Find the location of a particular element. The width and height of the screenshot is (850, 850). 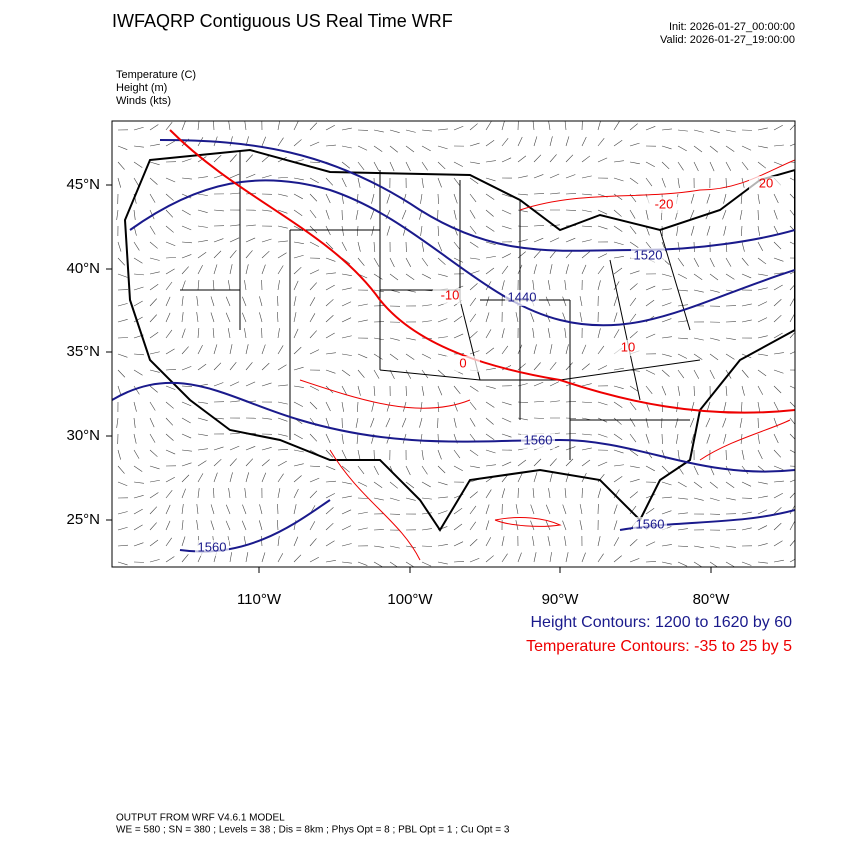

height-legend: Height Contours: 1200 to 1620 by 60 is located at coordinates (661, 622).